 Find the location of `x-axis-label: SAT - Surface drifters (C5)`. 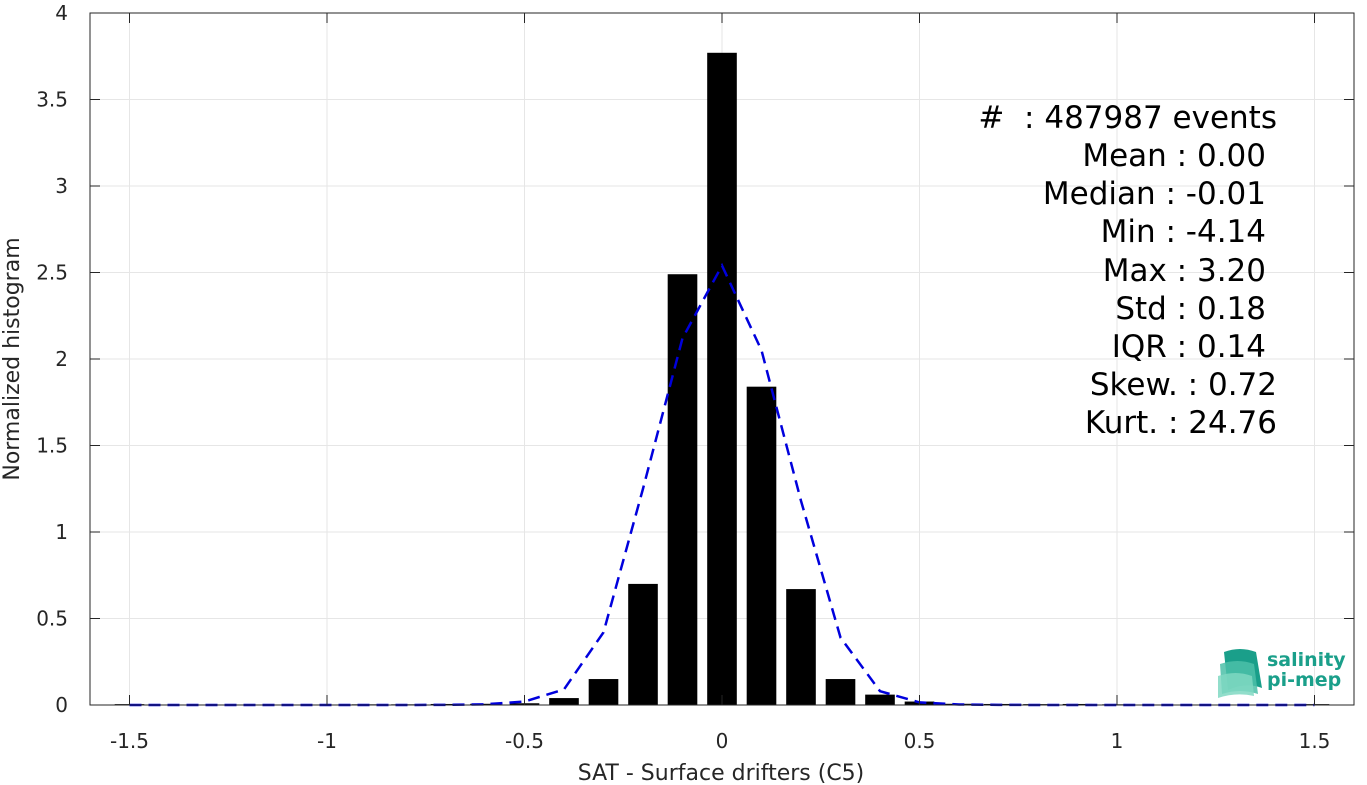

x-axis-label: SAT - Surface drifters (C5) is located at coordinates (721, 773).